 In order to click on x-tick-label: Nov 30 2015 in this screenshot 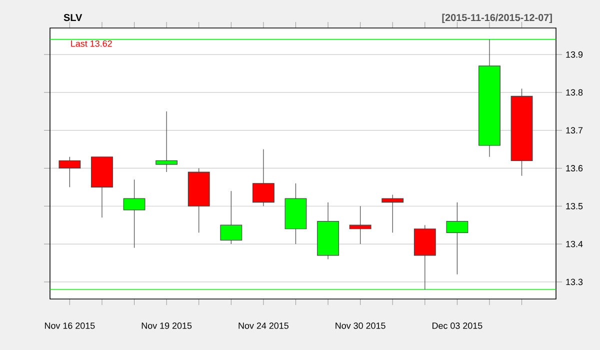, I will do `click(361, 325)`.